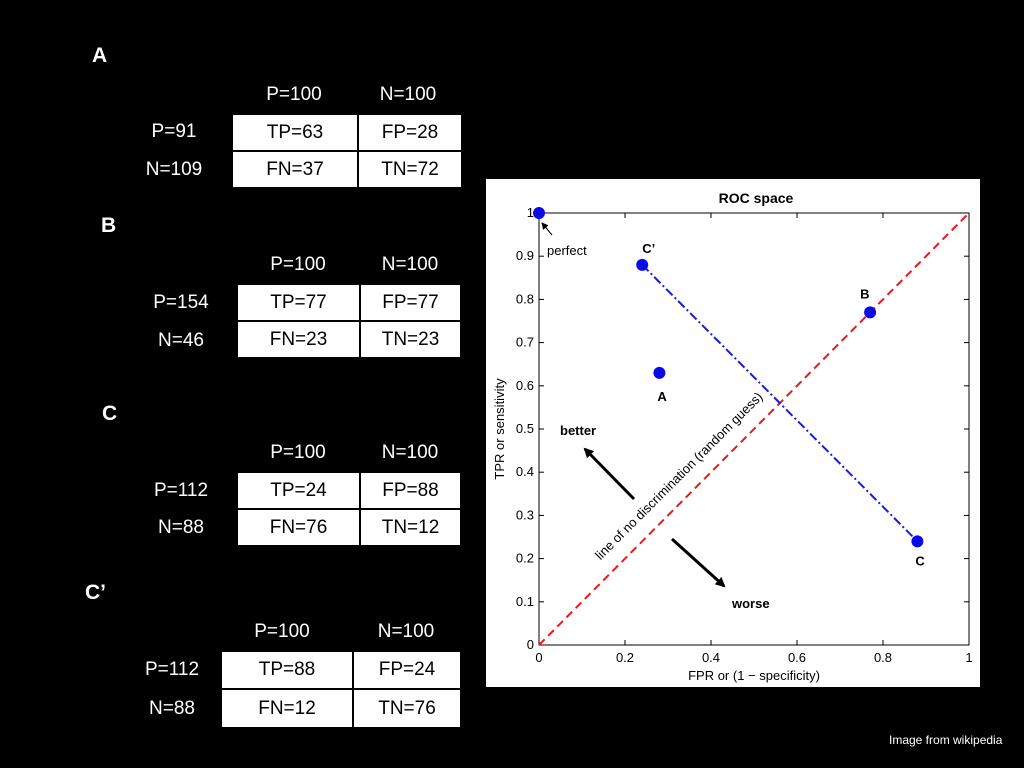 The height and width of the screenshot is (768, 1024). What do you see at coordinates (410, 490) in the screenshot?
I see `cell-fp: FP=88` at bounding box center [410, 490].